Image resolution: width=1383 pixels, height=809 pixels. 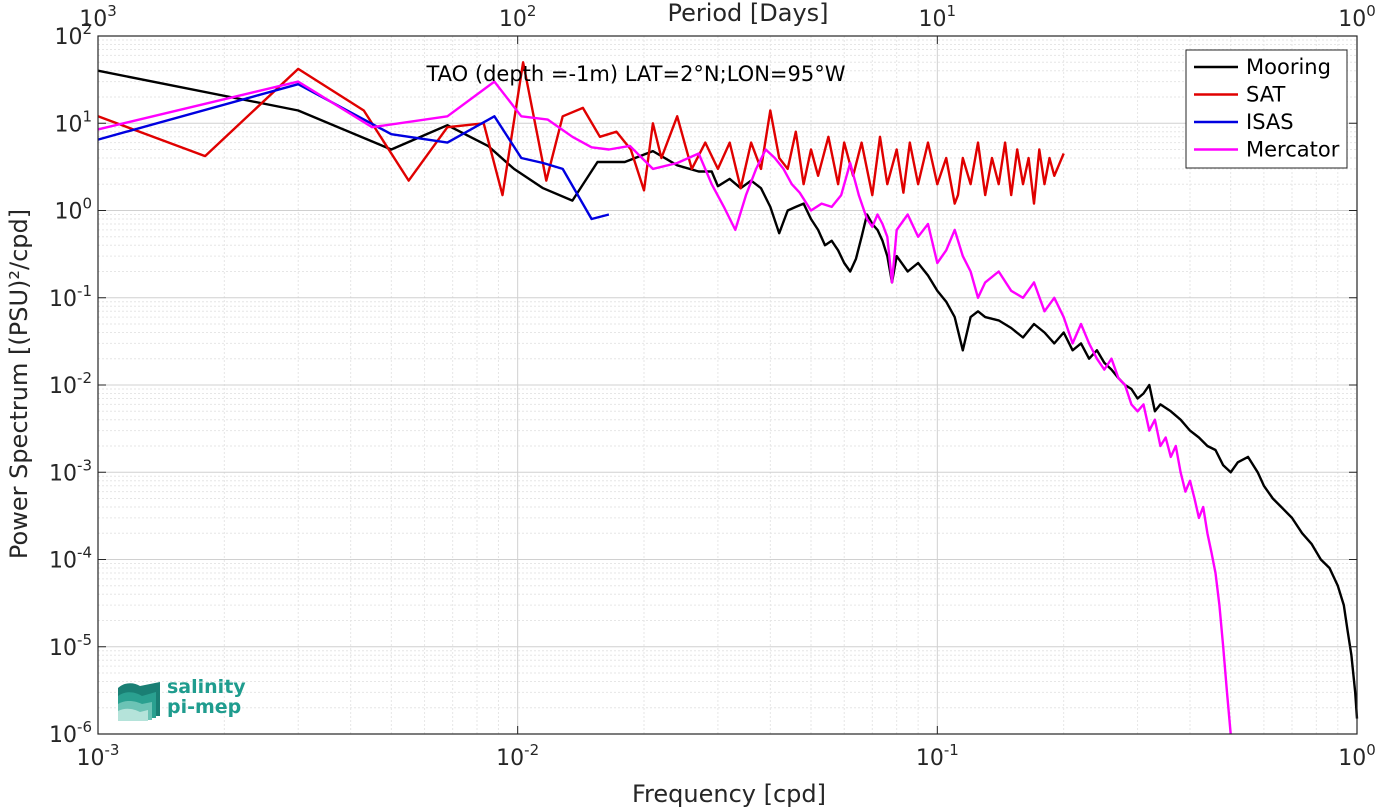 What do you see at coordinates (1371, 11) in the screenshot?
I see `top-tick-label-exponent: 0` at bounding box center [1371, 11].